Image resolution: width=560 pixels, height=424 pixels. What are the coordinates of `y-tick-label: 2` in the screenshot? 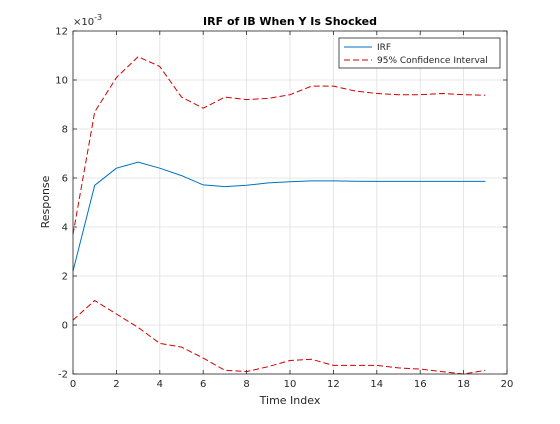 It's located at (65, 277).